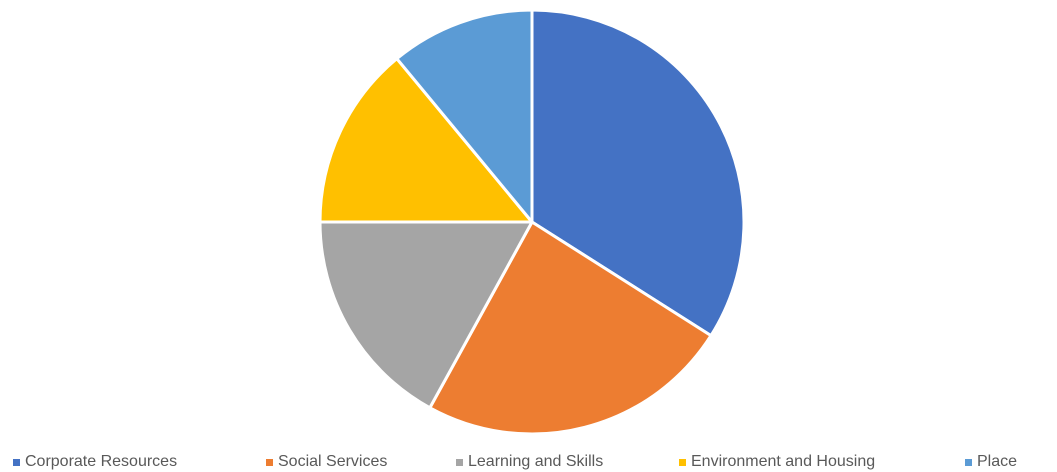 The height and width of the screenshot is (472, 1057). Describe the element at coordinates (968, 462) in the screenshot. I see `legend-swatch-place` at that location.